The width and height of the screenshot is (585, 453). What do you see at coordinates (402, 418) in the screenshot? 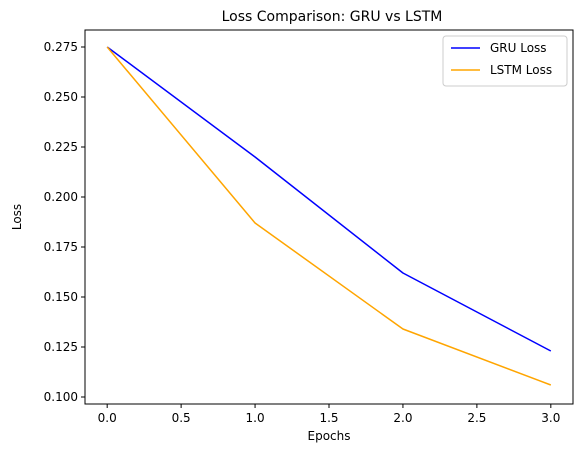
I see `x-tick-label: 2.0` at bounding box center [402, 418].